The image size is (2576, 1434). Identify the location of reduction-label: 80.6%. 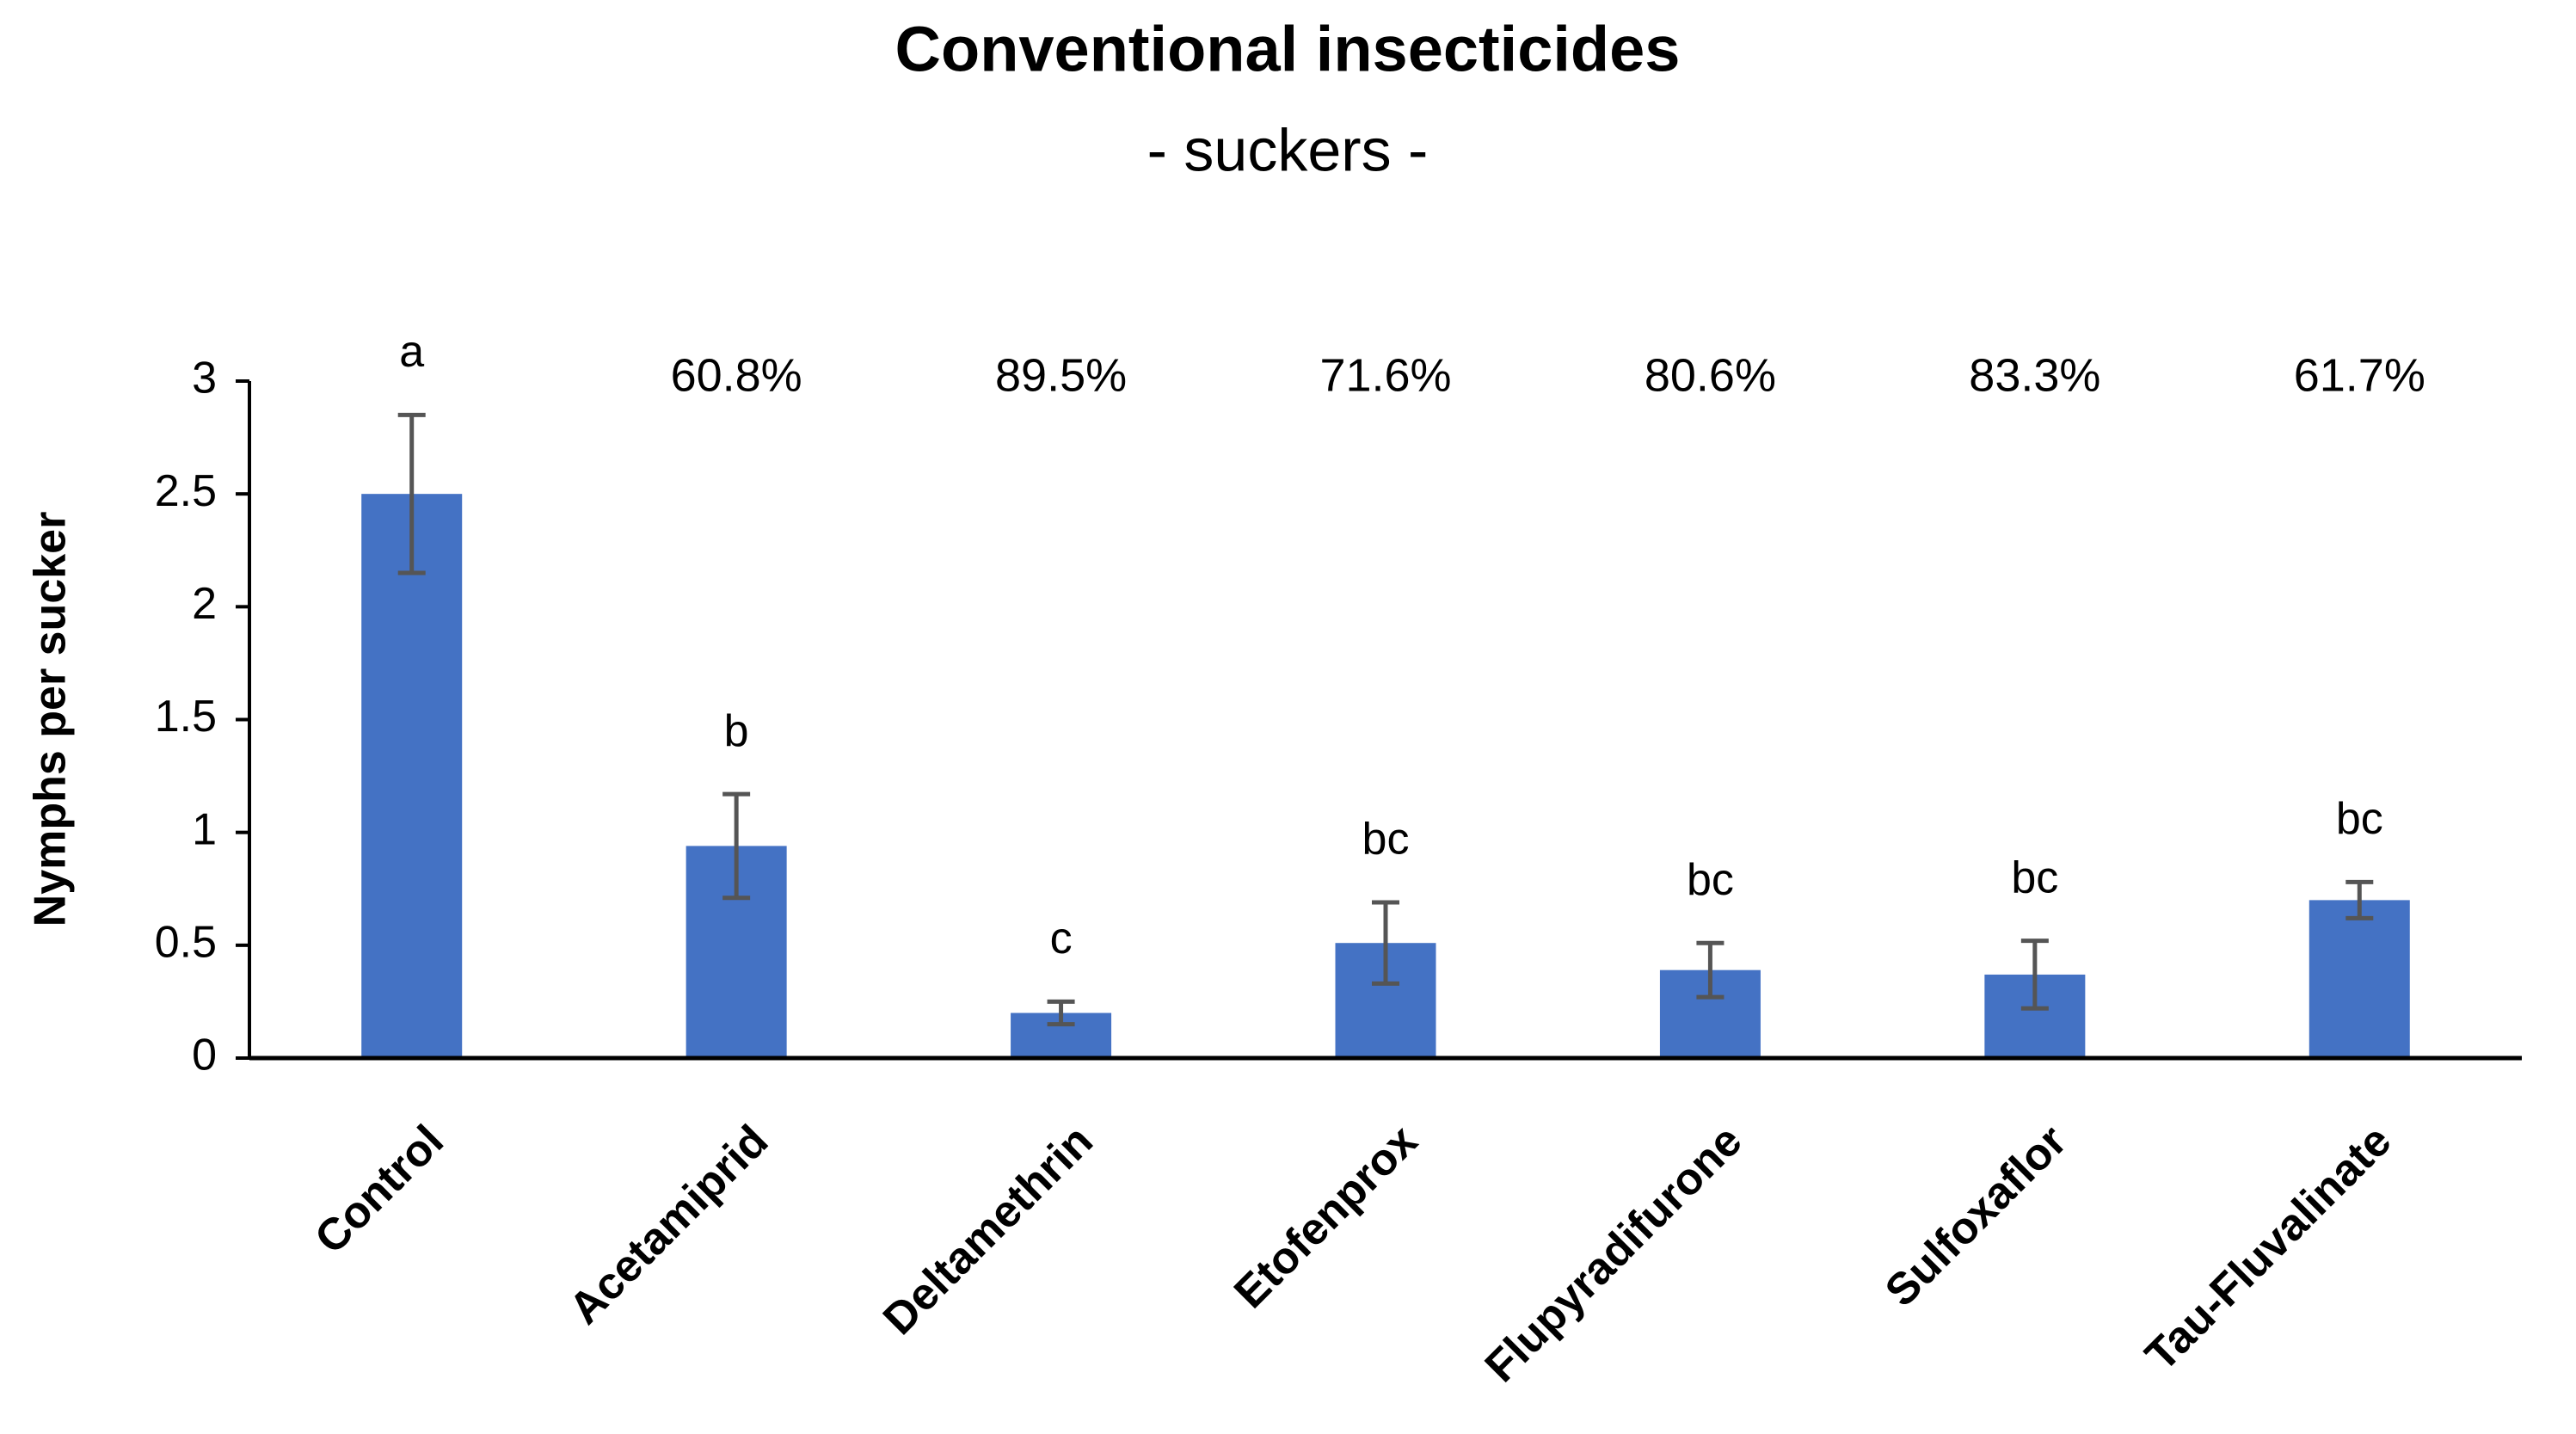
(1710, 375).